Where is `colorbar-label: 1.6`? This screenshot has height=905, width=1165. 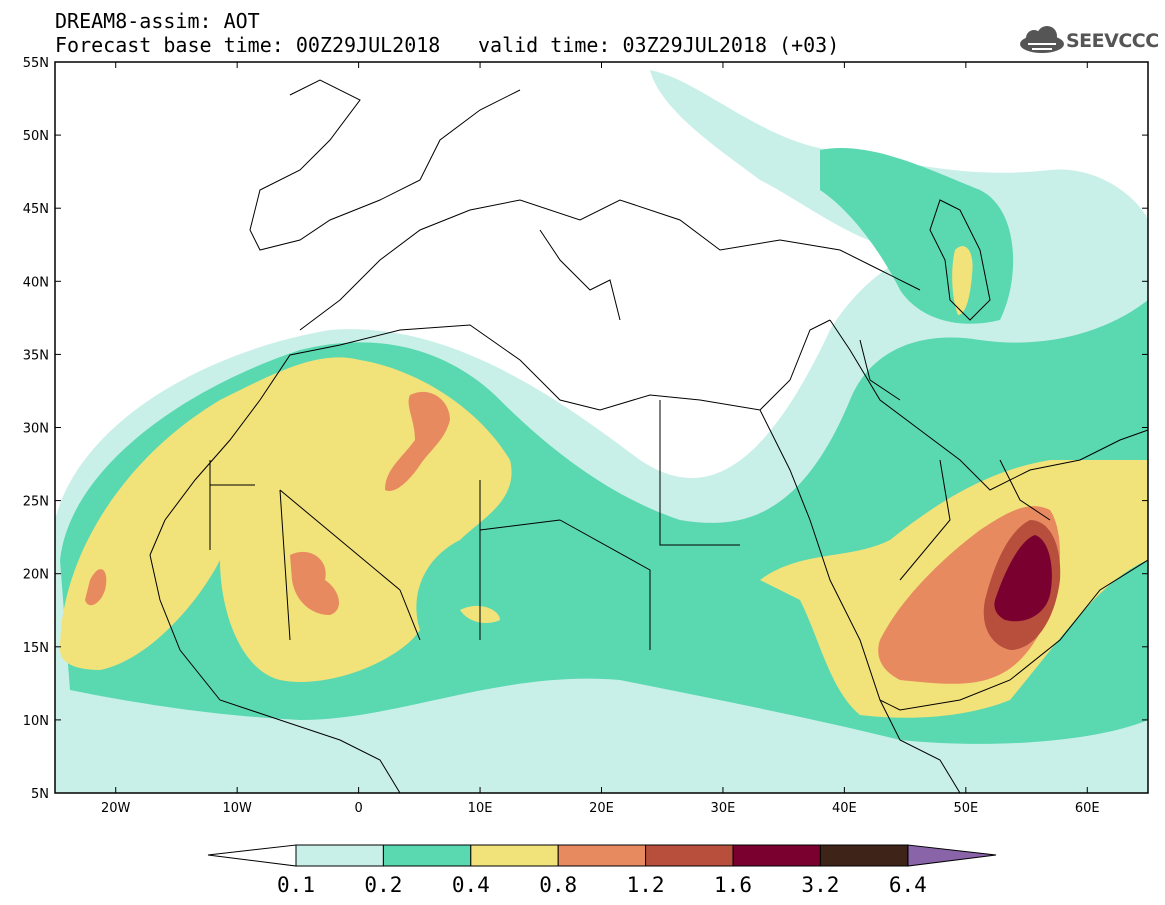 colorbar-label: 1.6 is located at coordinates (733, 885).